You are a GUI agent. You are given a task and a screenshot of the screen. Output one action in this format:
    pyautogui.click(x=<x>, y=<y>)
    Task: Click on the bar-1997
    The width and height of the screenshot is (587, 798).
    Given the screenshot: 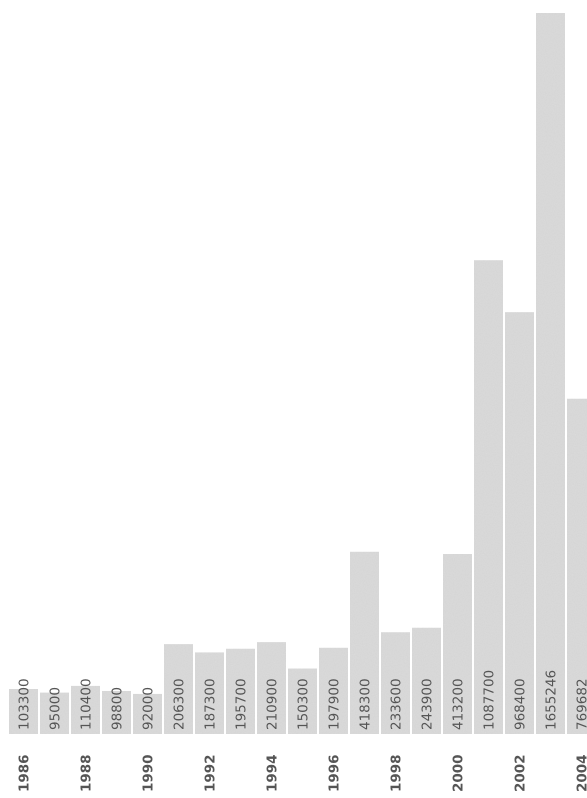 What is the action you would take?
    pyautogui.click(x=364, y=642)
    